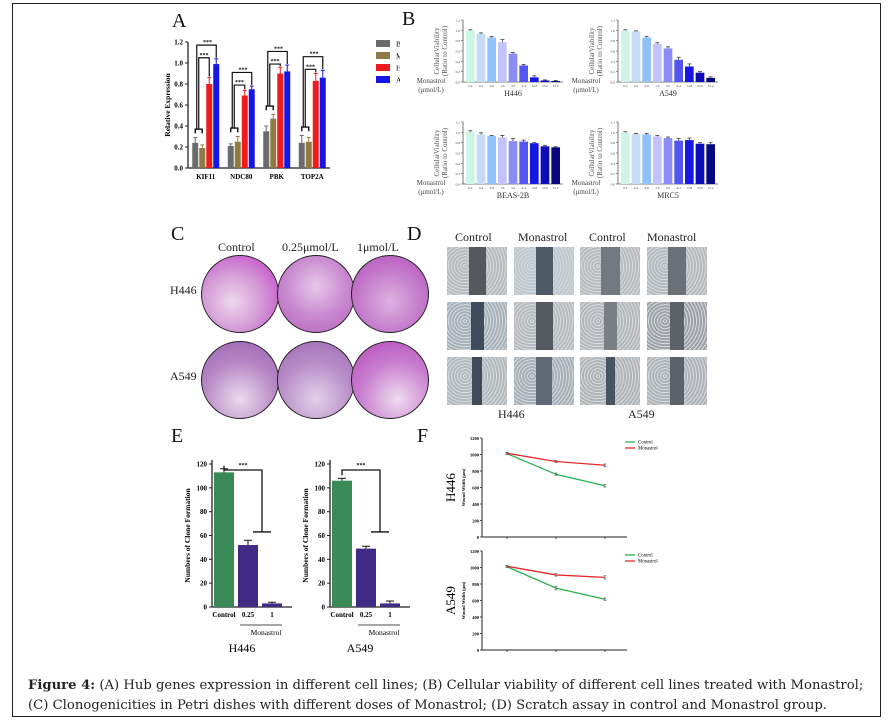 The width and height of the screenshot is (894, 725). I want to click on petri-dish-a549-control, so click(240, 380).